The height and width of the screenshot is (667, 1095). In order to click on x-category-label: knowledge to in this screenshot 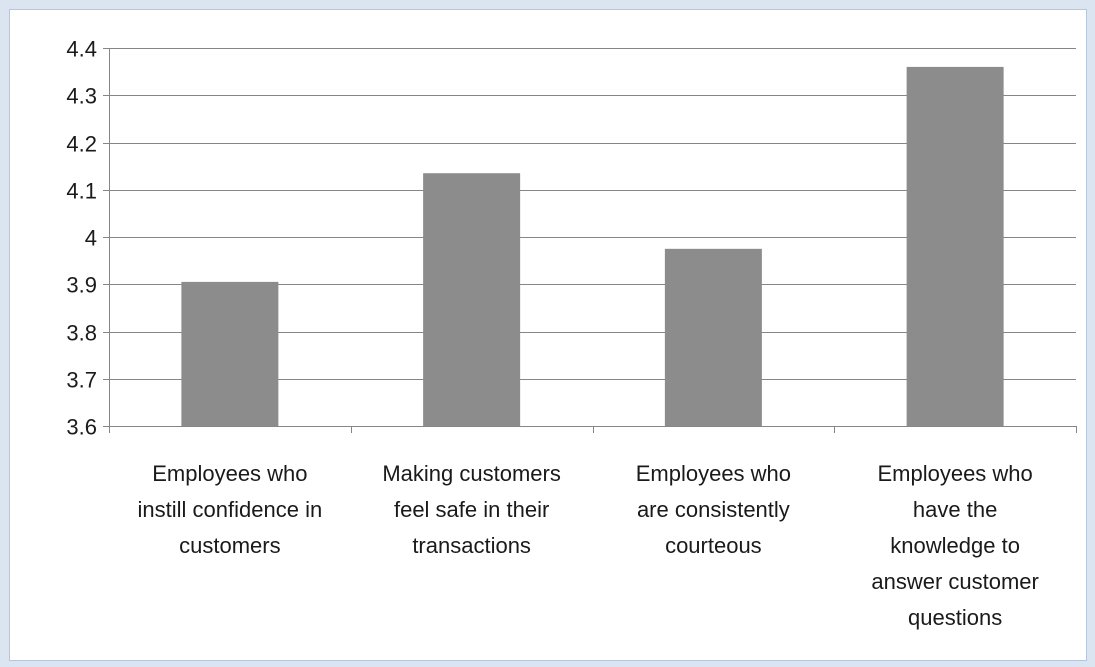, I will do `click(955, 545)`.